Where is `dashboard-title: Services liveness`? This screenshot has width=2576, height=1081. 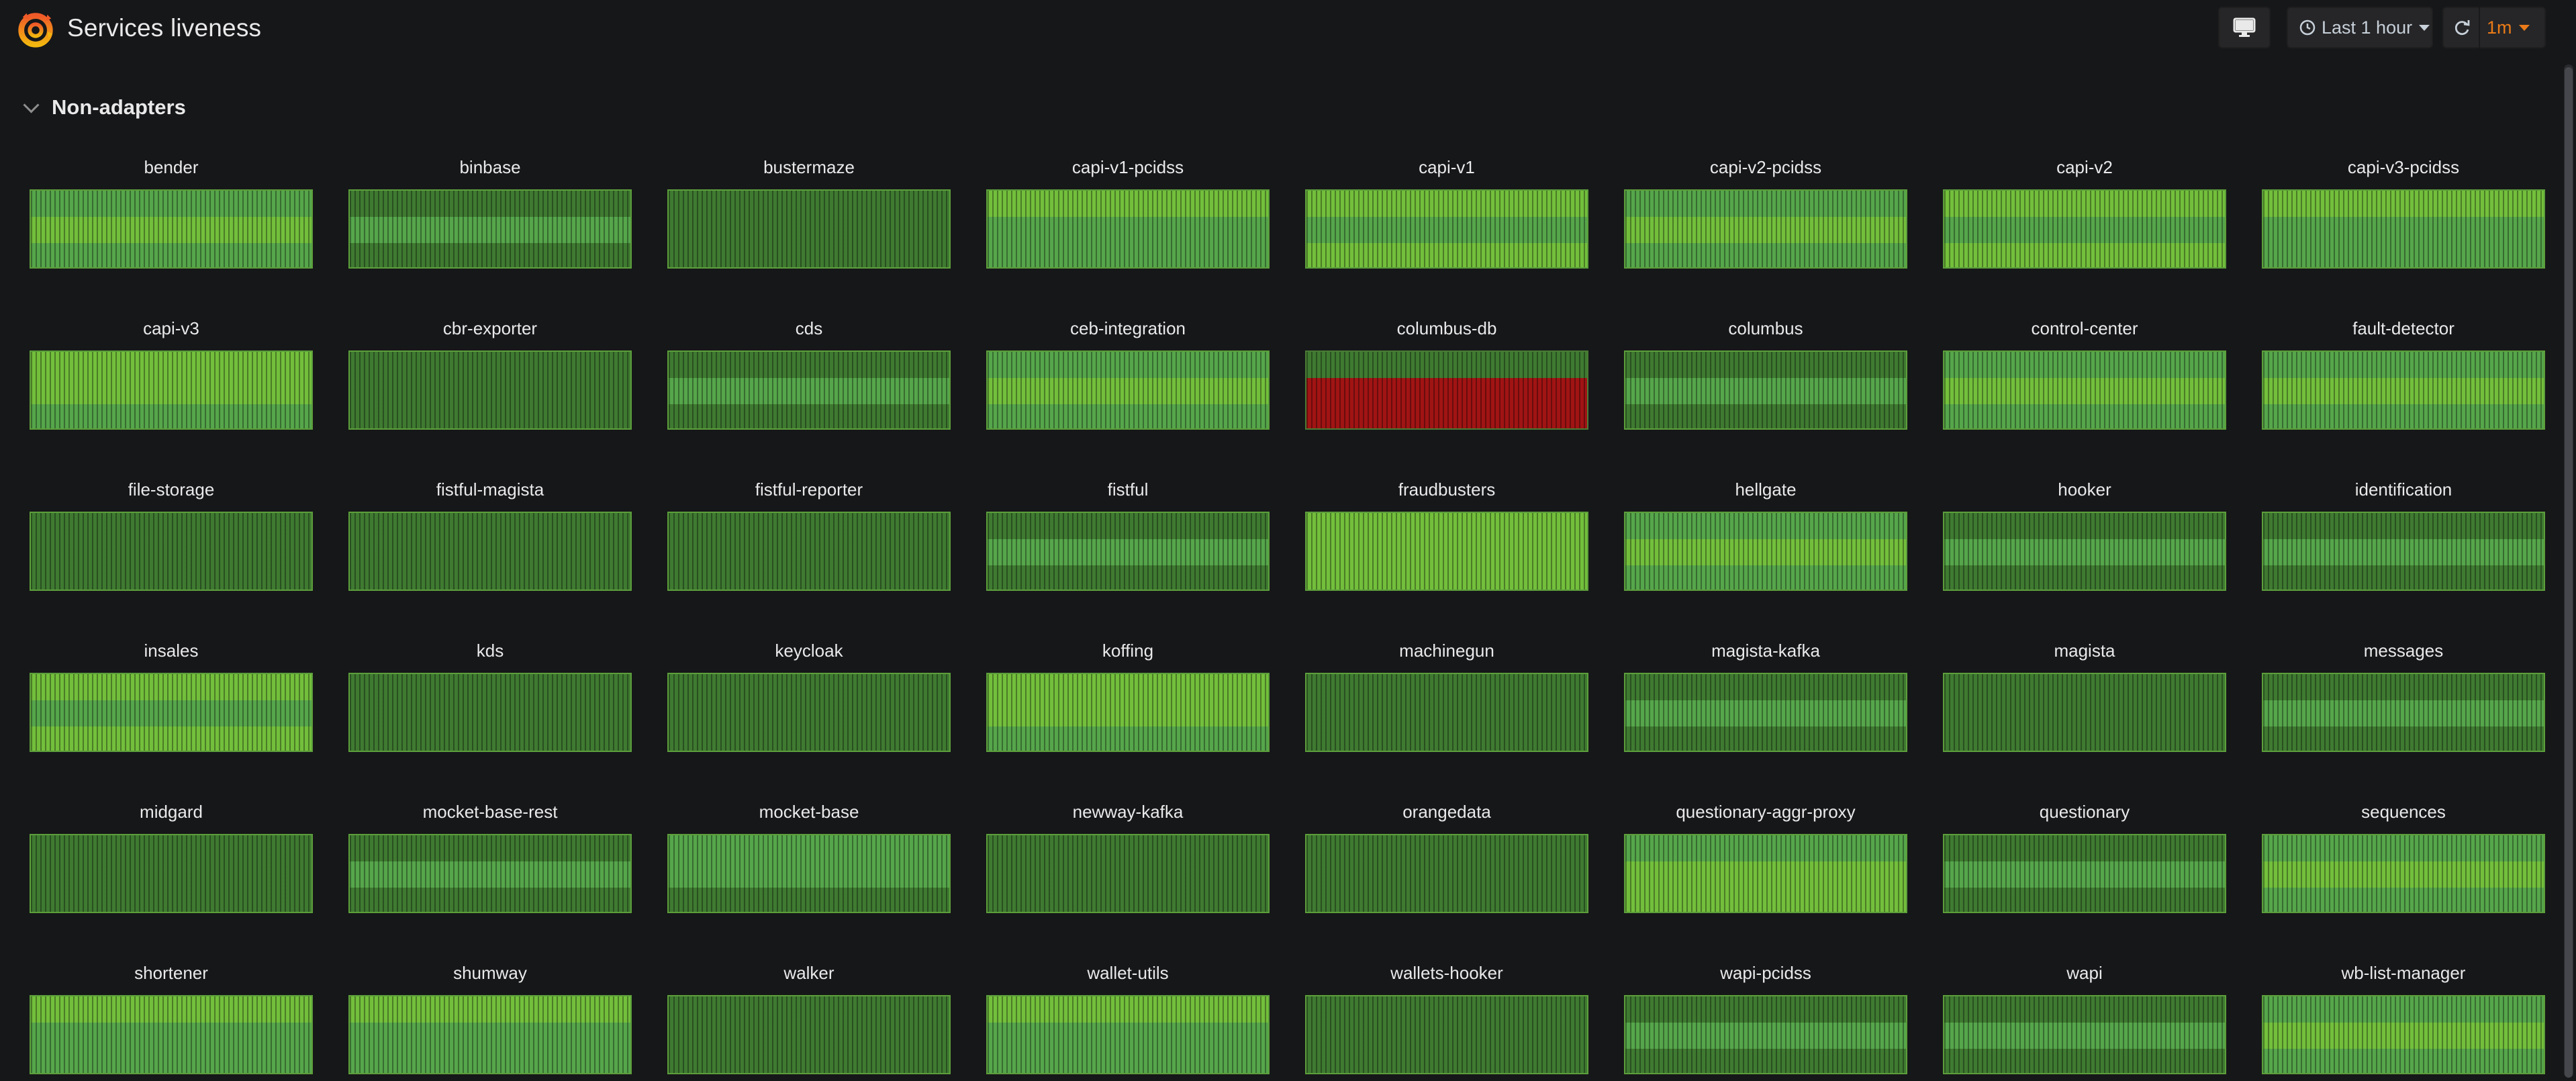 dashboard-title: Services liveness is located at coordinates (164, 28).